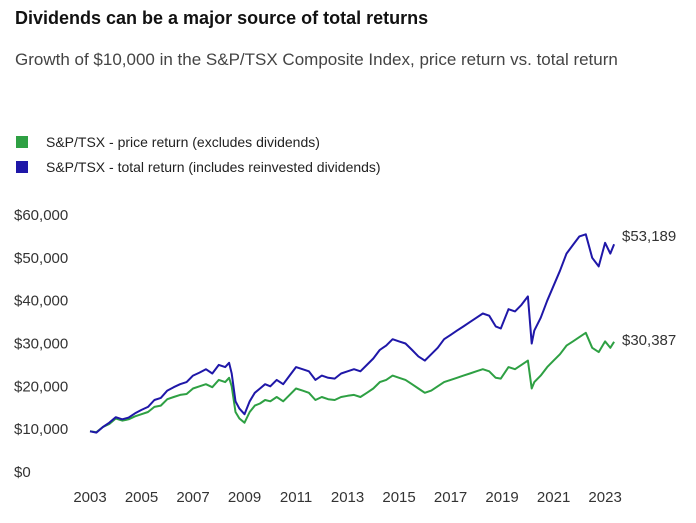 The width and height of the screenshot is (696, 523). I want to click on x-tick-label: 2013, so click(347, 497).